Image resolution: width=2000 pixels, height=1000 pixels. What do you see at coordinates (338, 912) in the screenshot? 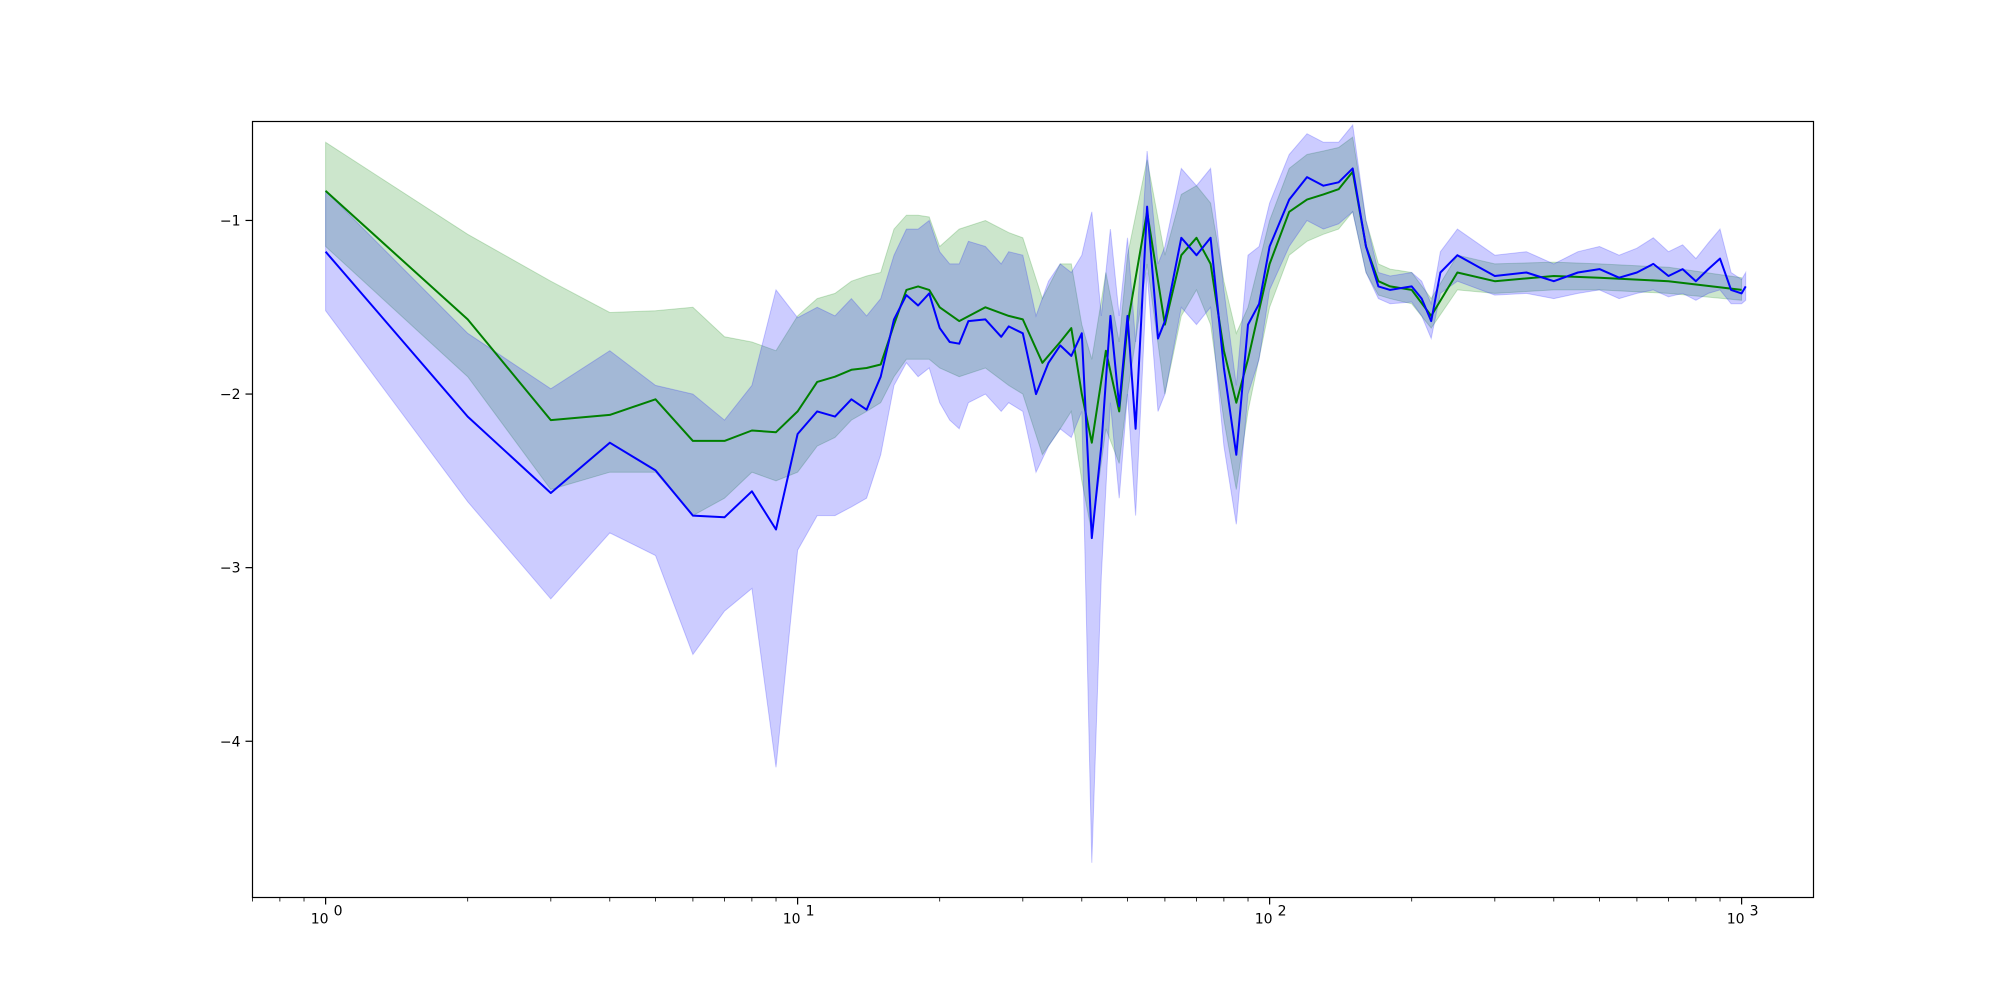
I see `x-tick-exponent: 0` at bounding box center [338, 912].